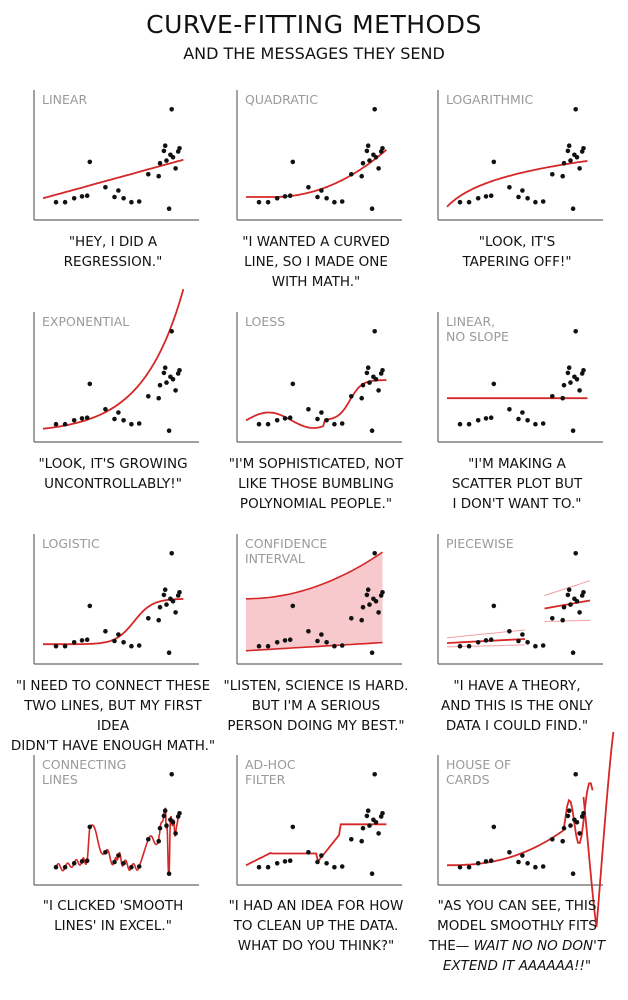  Describe the element at coordinates (316, 484) in the screenshot. I see `caption-line: LIKE THOSE BUMBLING` at that location.